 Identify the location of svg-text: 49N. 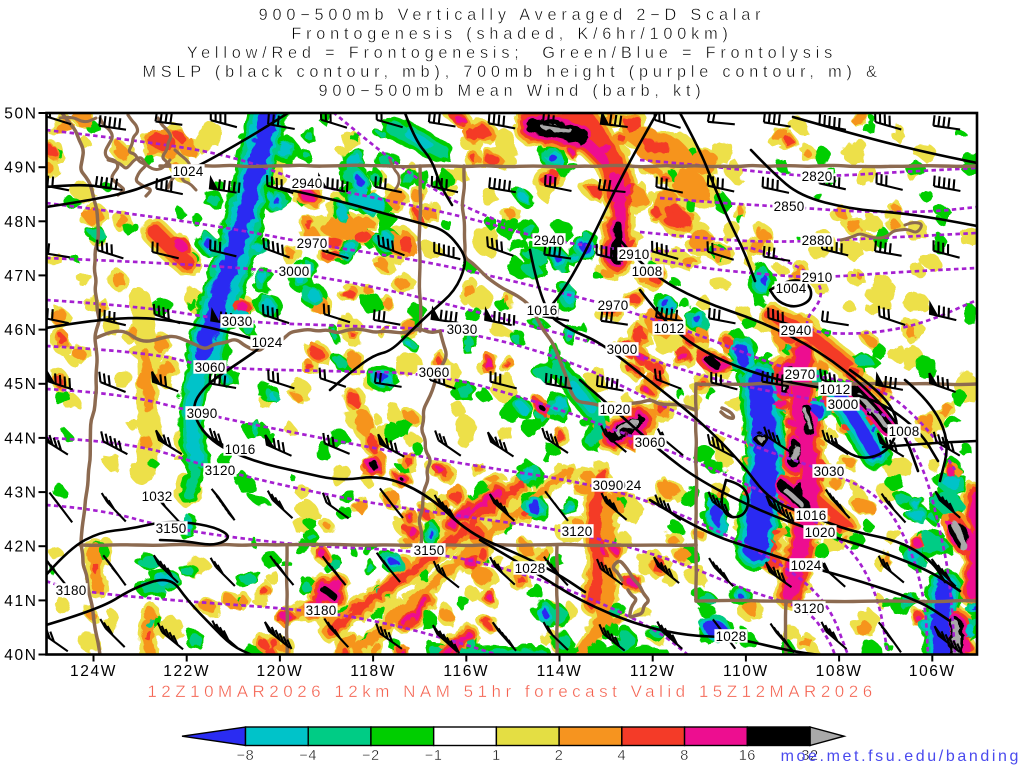
(20, 168).